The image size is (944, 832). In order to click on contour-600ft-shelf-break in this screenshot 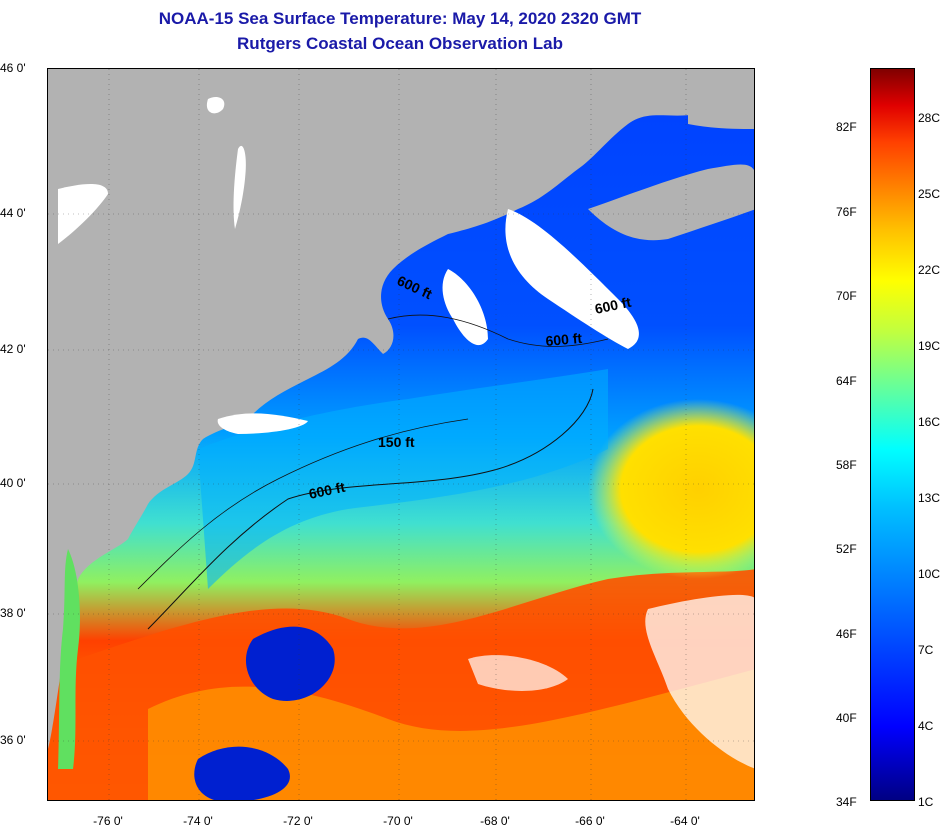, I will do `click(370, 509)`.